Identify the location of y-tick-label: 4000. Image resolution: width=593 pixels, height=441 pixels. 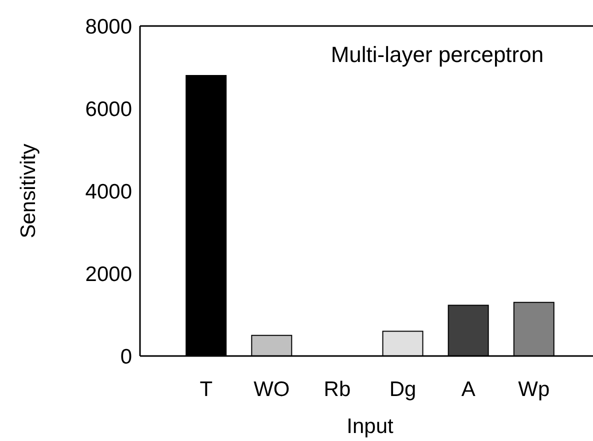
(108, 192).